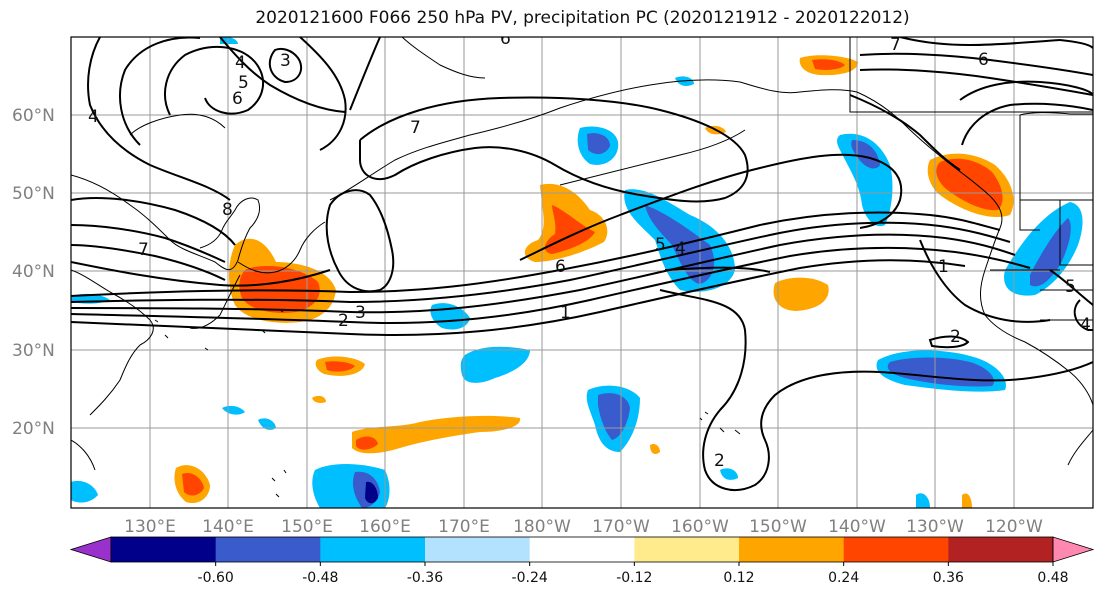  What do you see at coordinates (1014, 527) in the screenshot?
I see `lon-label: 120°W` at bounding box center [1014, 527].